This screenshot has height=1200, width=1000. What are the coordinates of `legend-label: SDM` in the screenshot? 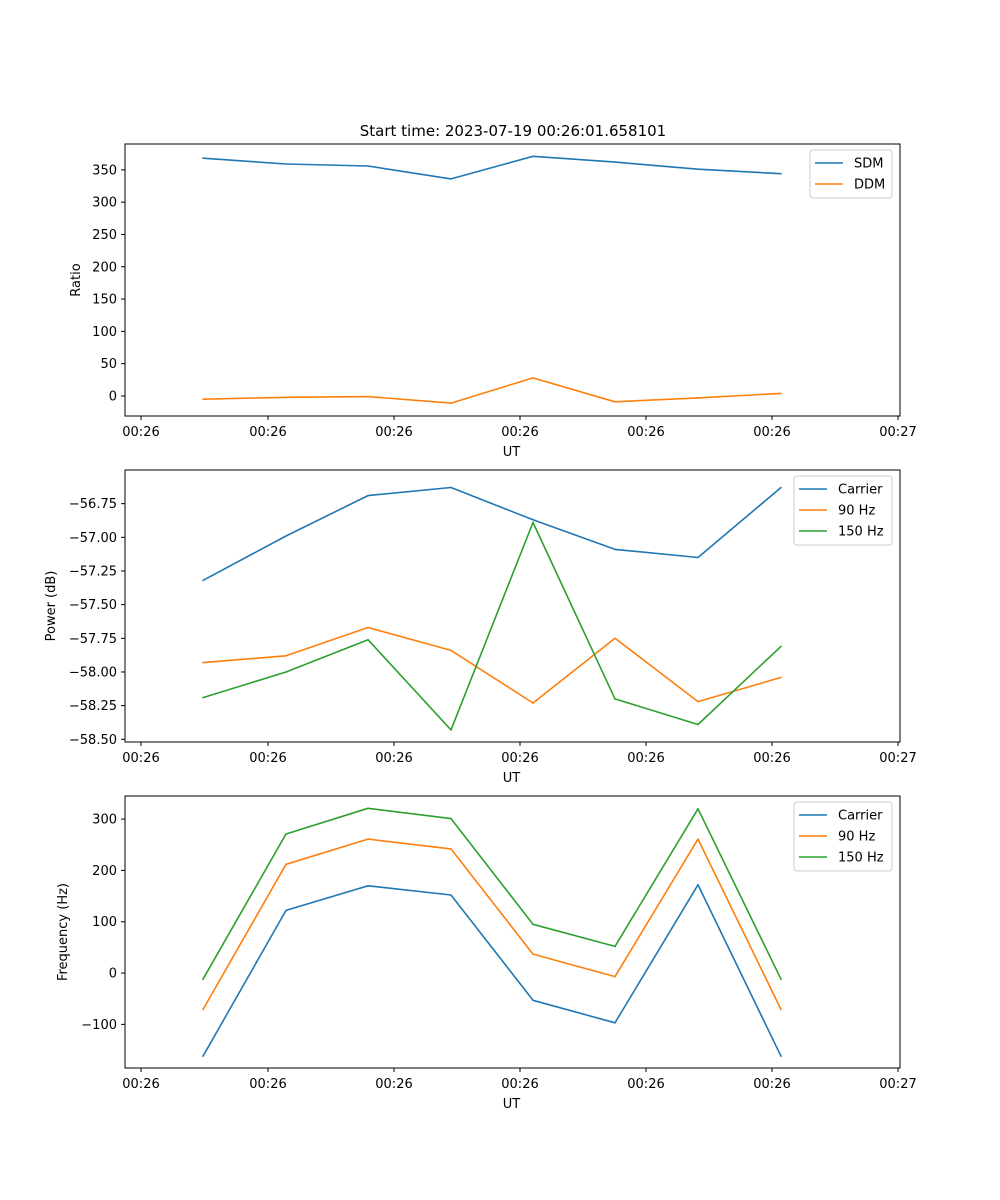 It's located at (868, 164).